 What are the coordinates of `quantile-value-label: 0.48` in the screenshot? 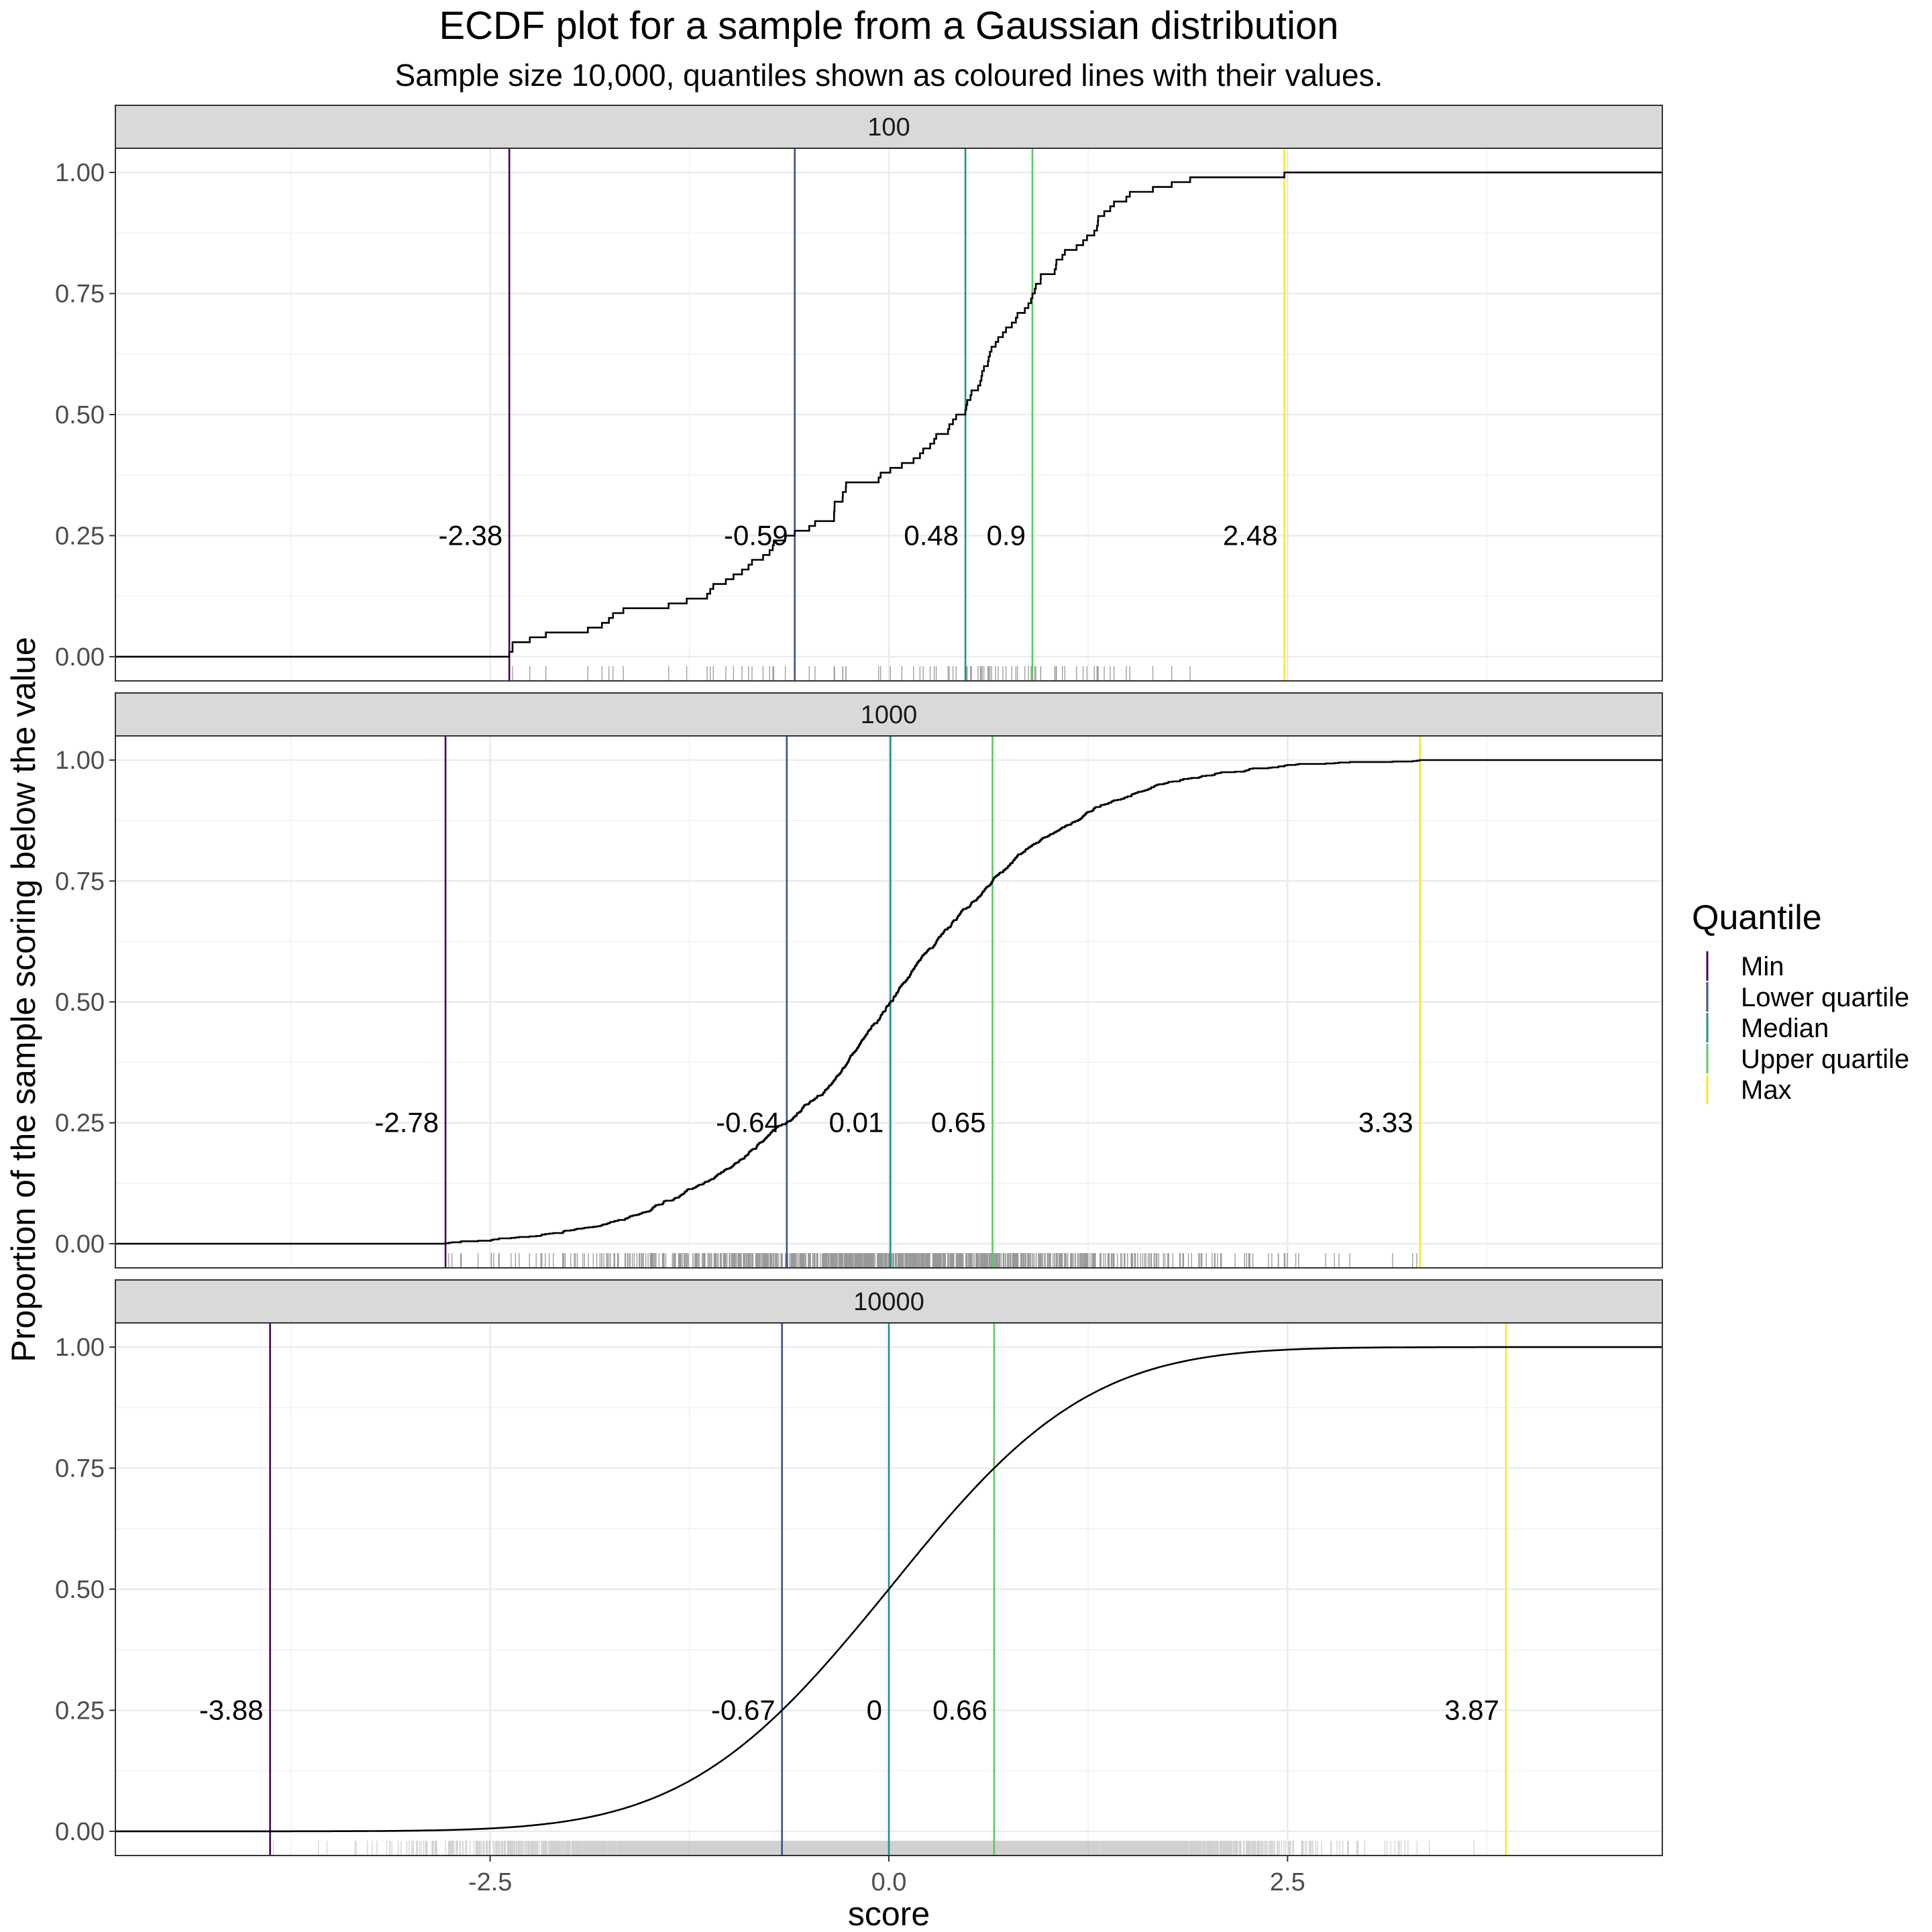 It's located at (931, 535).